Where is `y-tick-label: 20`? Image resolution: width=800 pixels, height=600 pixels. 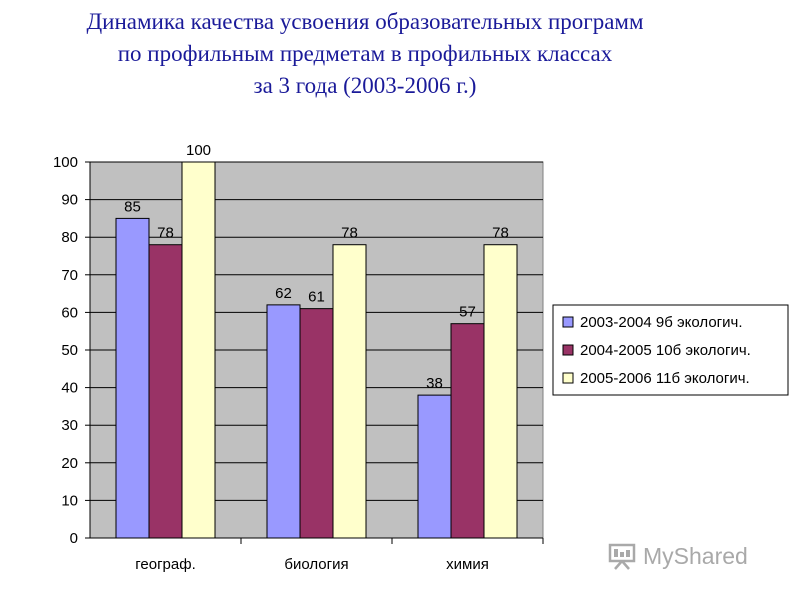
y-tick-label: 20 is located at coordinates (69, 463).